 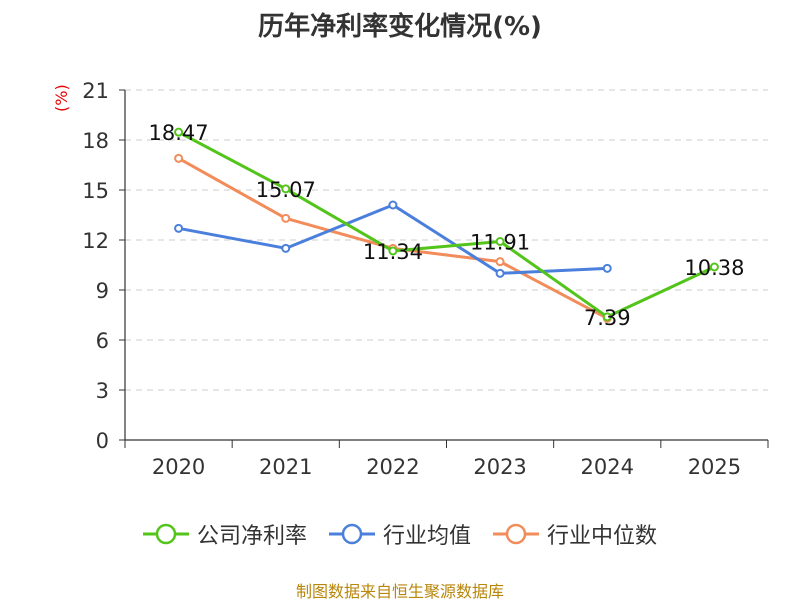 What do you see at coordinates (392, 467) in the screenshot?
I see `x-tick-label: 2022` at bounding box center [392, 467].